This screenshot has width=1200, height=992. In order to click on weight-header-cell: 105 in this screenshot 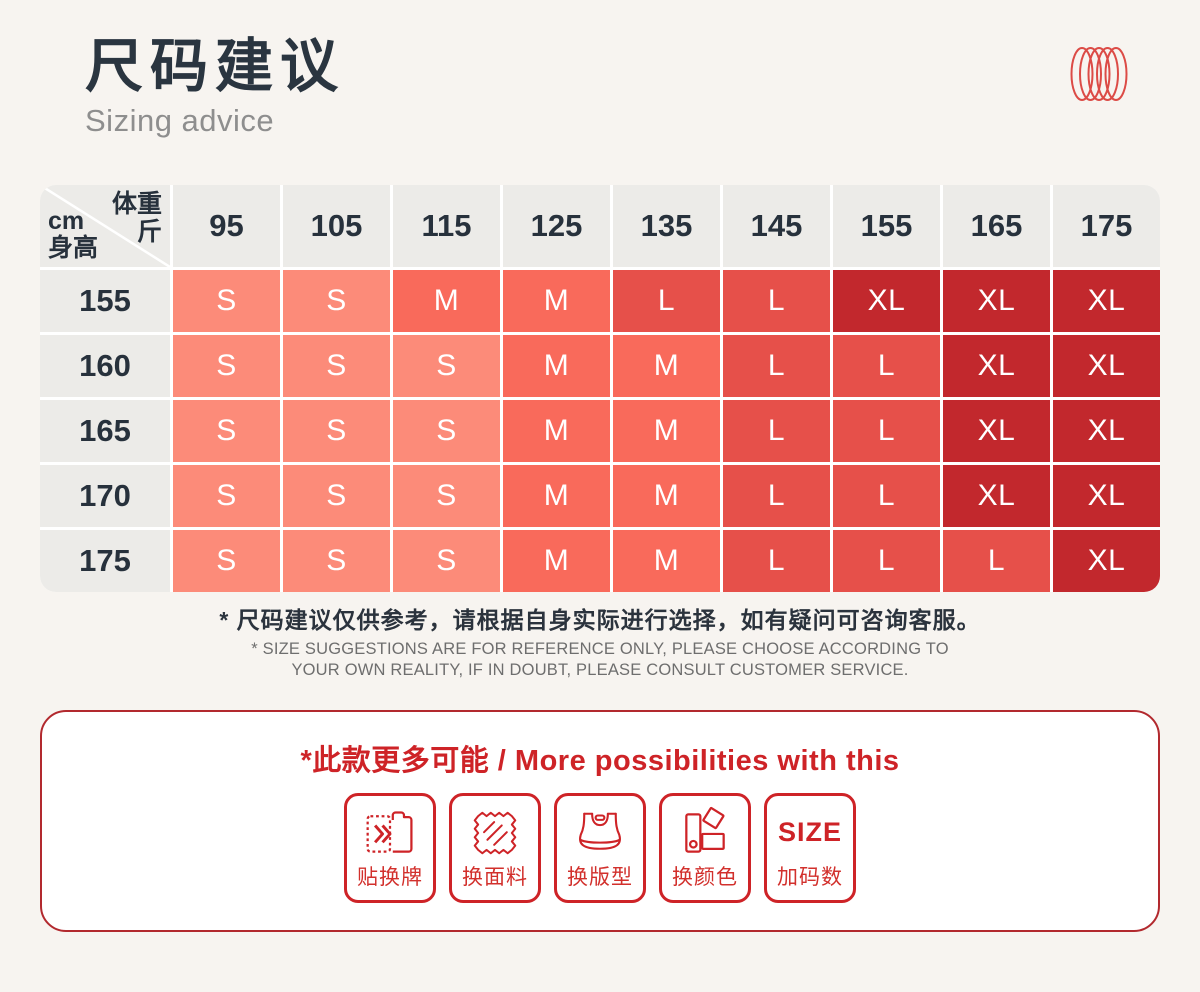, I will do `click(336, 226)`.